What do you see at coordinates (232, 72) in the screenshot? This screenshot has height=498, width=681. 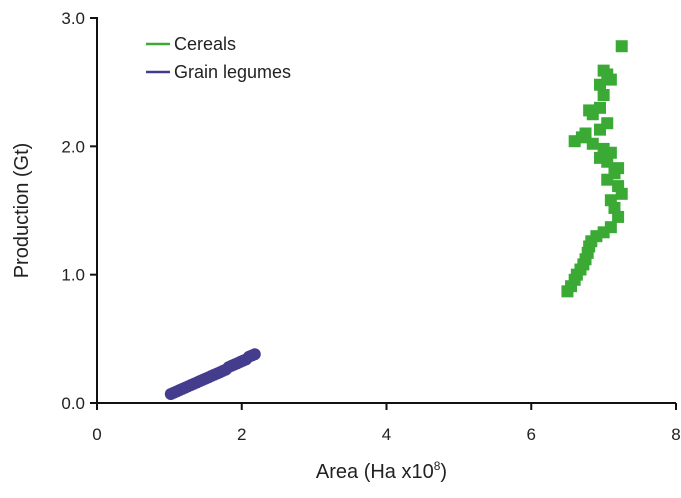 I see `legend-label: Grain legumes` at bounding box center [232, 72].